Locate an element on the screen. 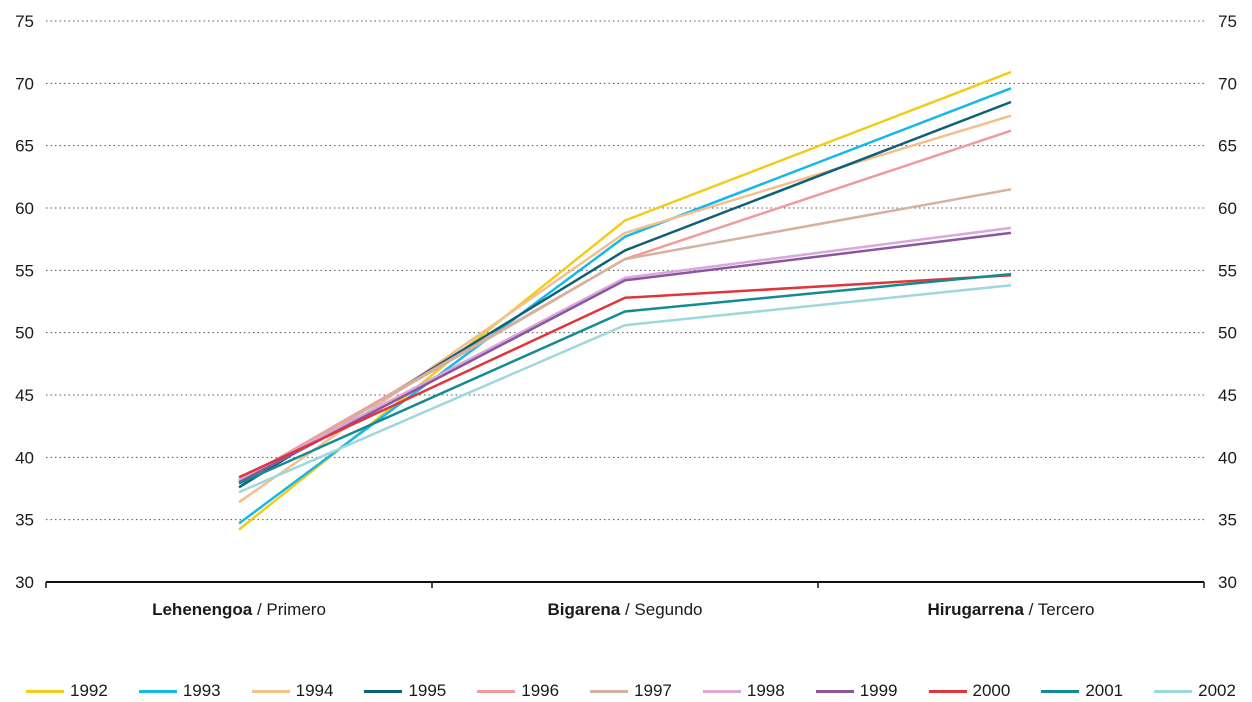 The image size is (1252, 702). legend-item-1997: 1997 is located at coordinates (631, 691).